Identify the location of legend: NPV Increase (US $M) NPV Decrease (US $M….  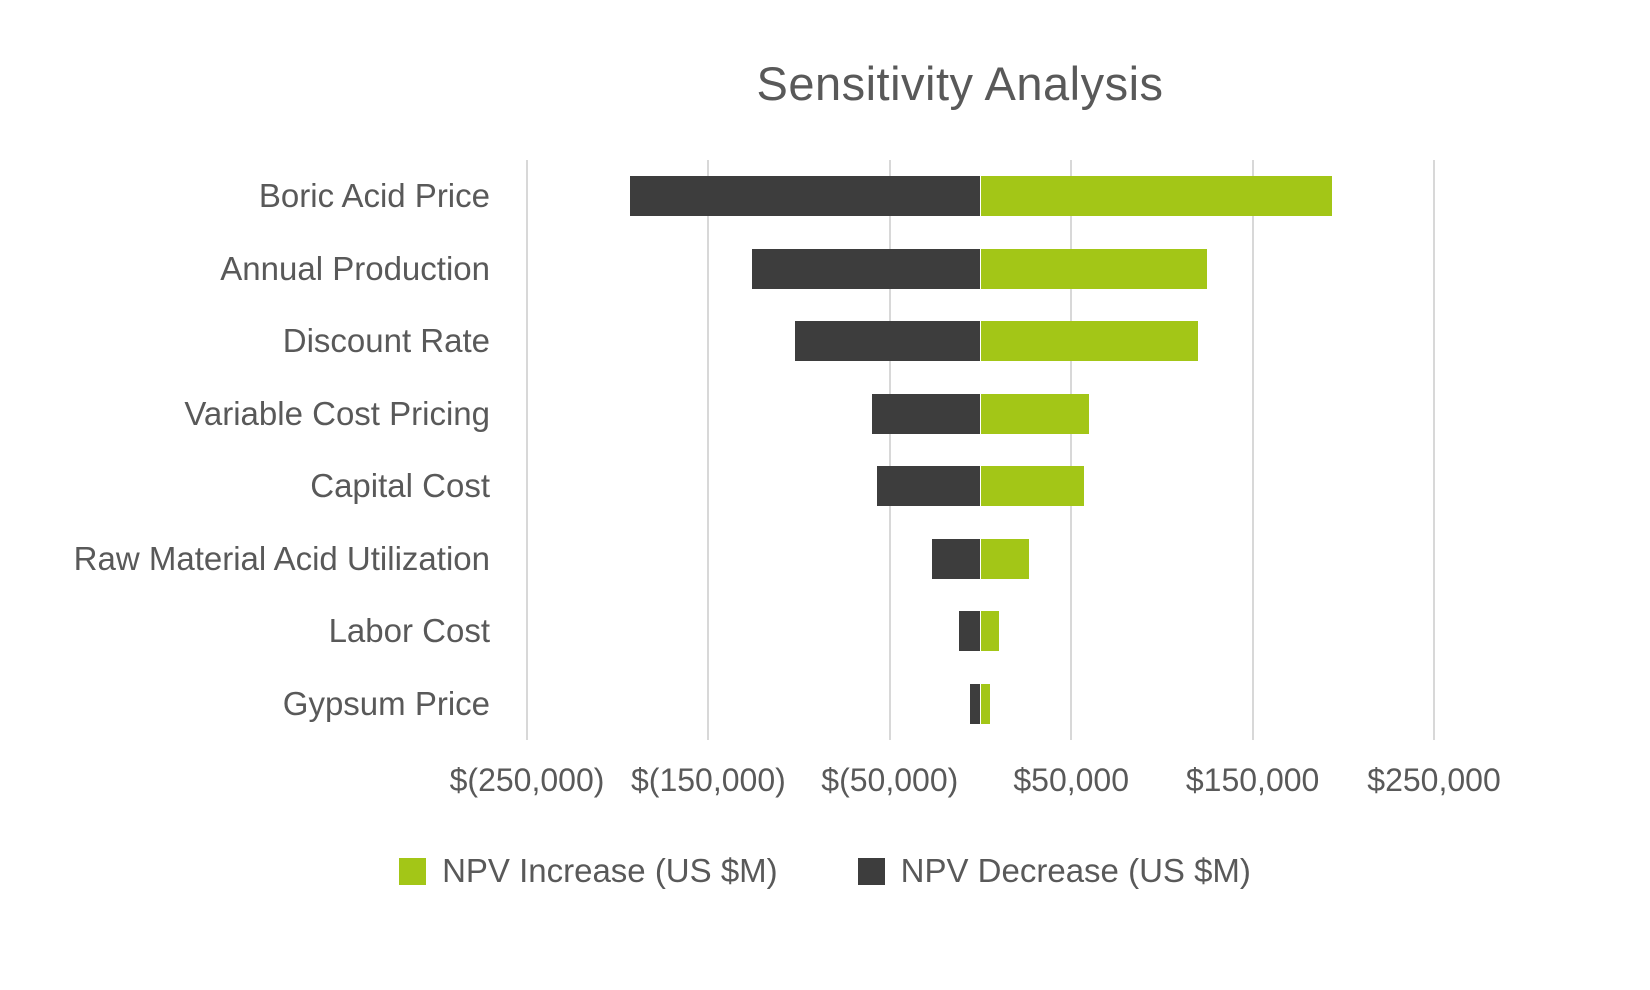
(825, 871).